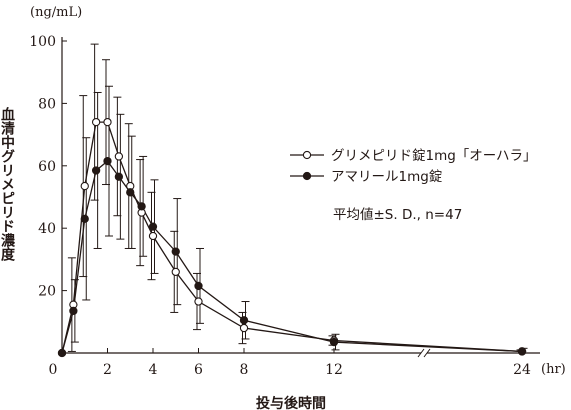 This screenshot has width=571, height=410. I want to click on y-tick-label: 40, so click(47, 229).